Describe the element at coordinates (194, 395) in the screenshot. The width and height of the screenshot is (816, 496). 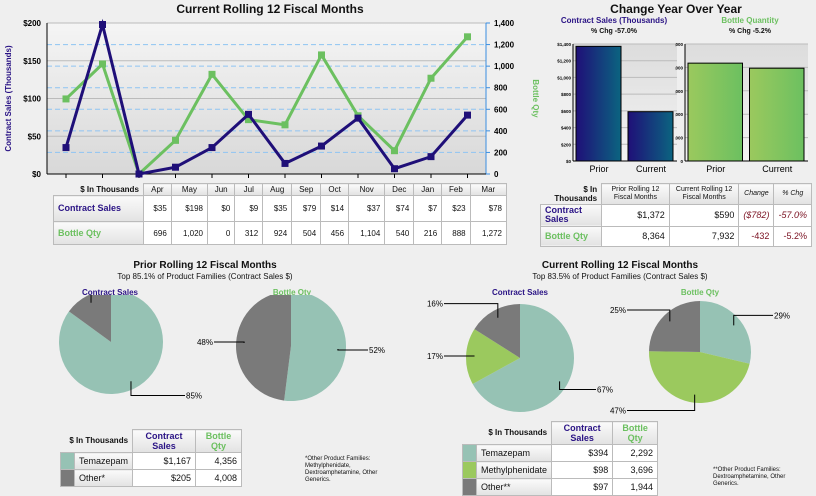
I see `pie-label: 85%` at that location.